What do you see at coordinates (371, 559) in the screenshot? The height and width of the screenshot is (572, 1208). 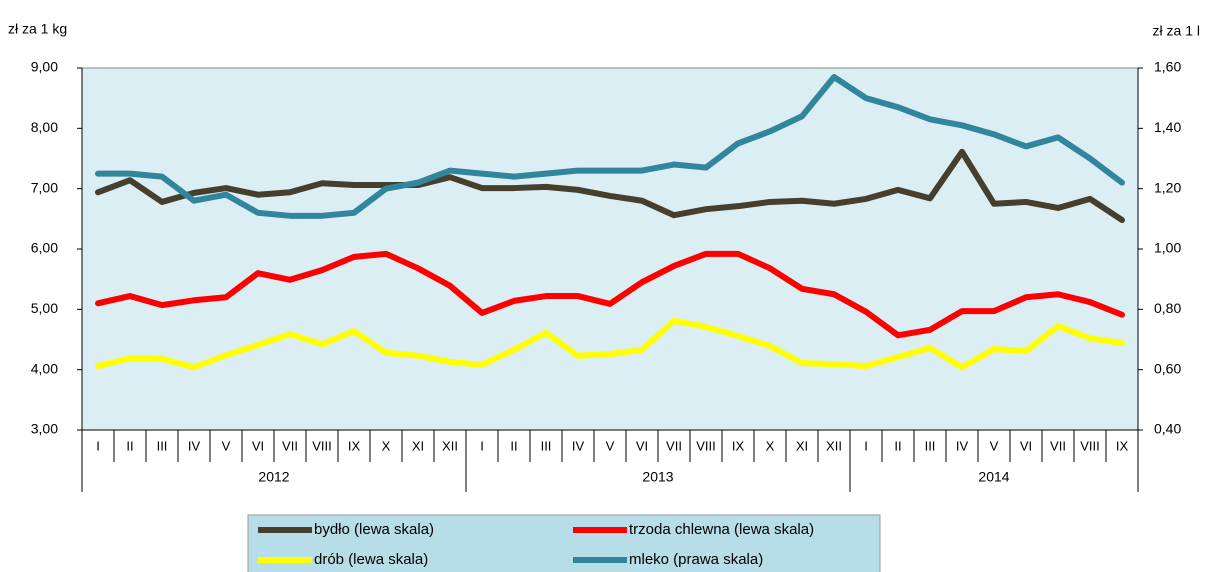 I see `legend-label: drób (lewa skala)` at bounding box center [371, 559].